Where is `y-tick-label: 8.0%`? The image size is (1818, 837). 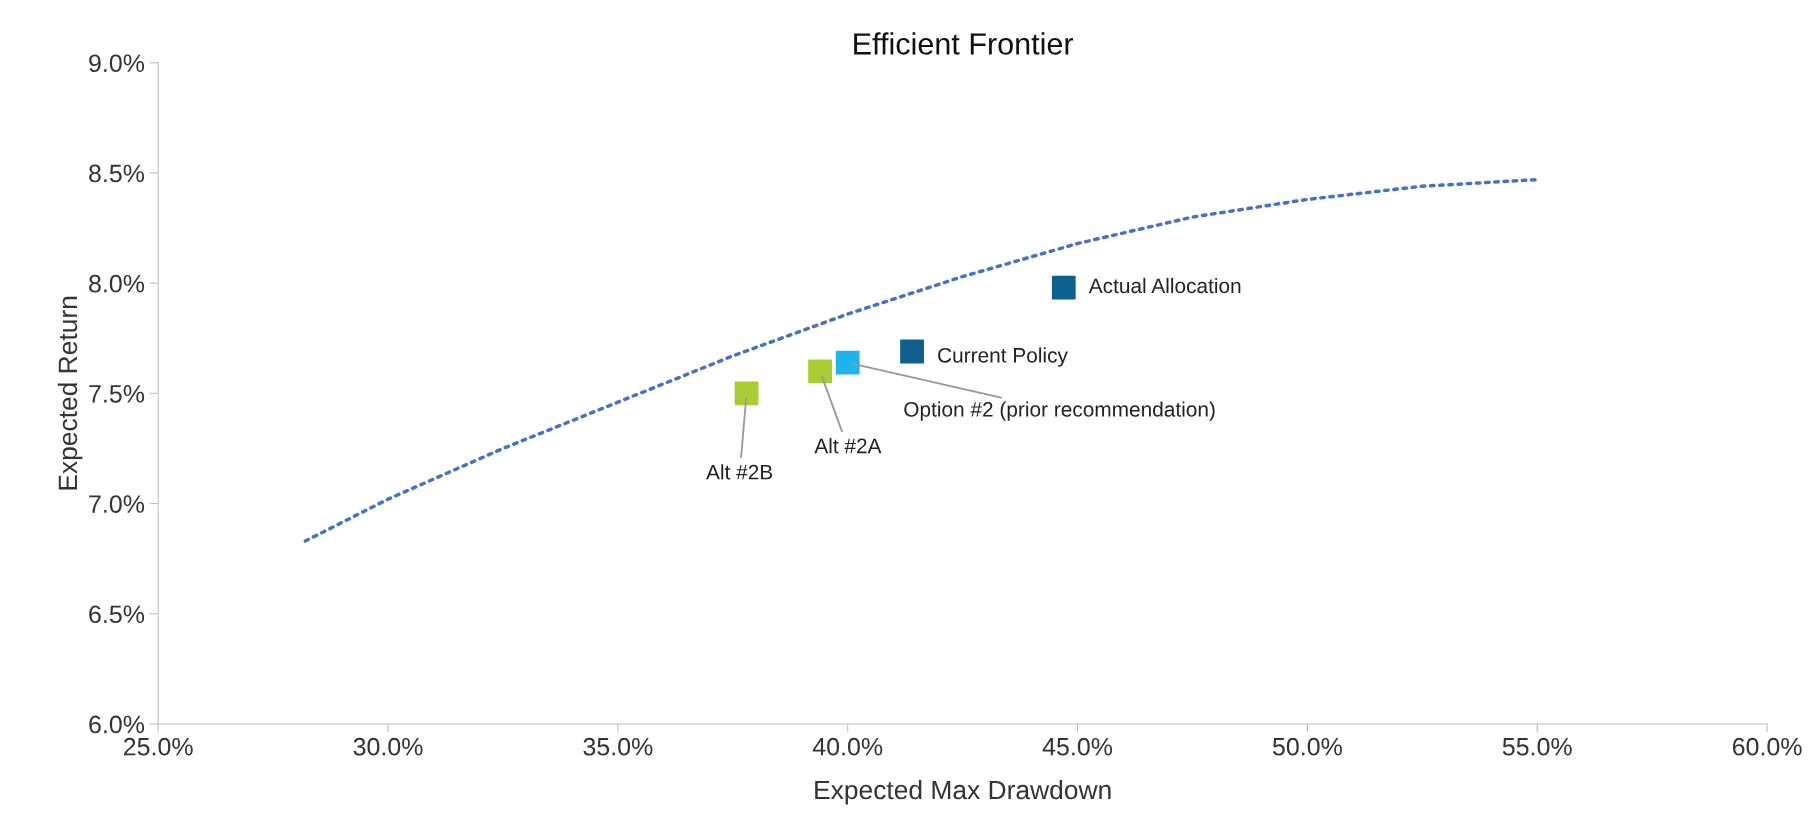
y-tick-label: 8.0% is located at coordinates (117, 283).